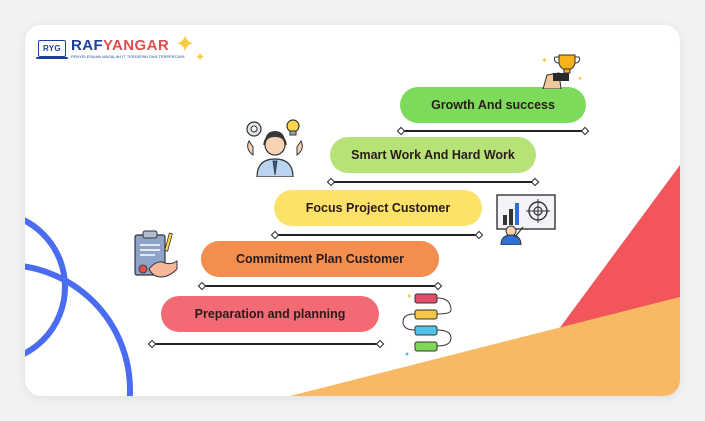  What do you see at coordinates (52, 58) in the screenshot?
I see `logo-stand` at bounding box center [52, 58].